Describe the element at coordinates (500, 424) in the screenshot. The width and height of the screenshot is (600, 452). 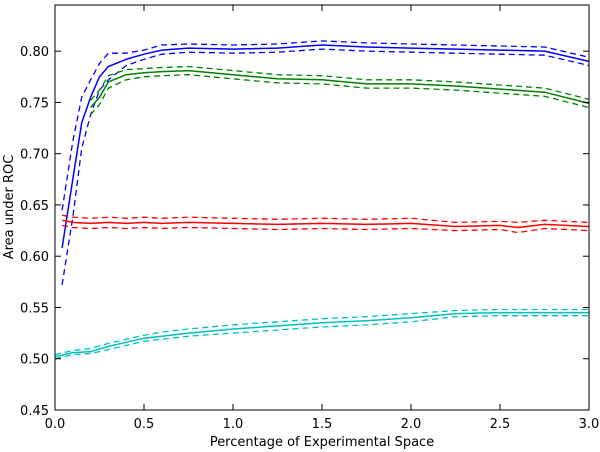
I see `x-tick-label: 2.5` at that location.